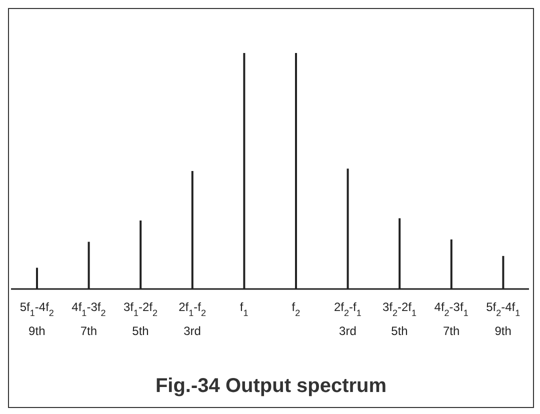 The height and width of the screenshot is (414, 540). I want to click on x-tick-label: 4f$_{1}$-3f$_{2}$ 7th, so click(89, 319).